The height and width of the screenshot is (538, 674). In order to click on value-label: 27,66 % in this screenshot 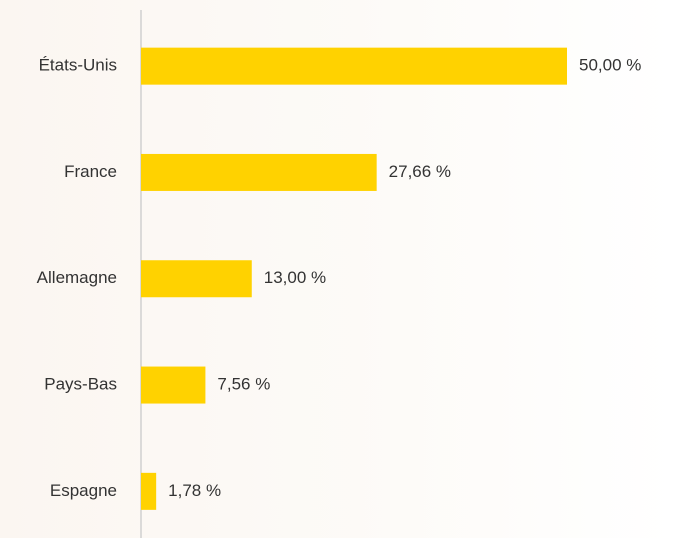, I will do `click(420, 171)`.